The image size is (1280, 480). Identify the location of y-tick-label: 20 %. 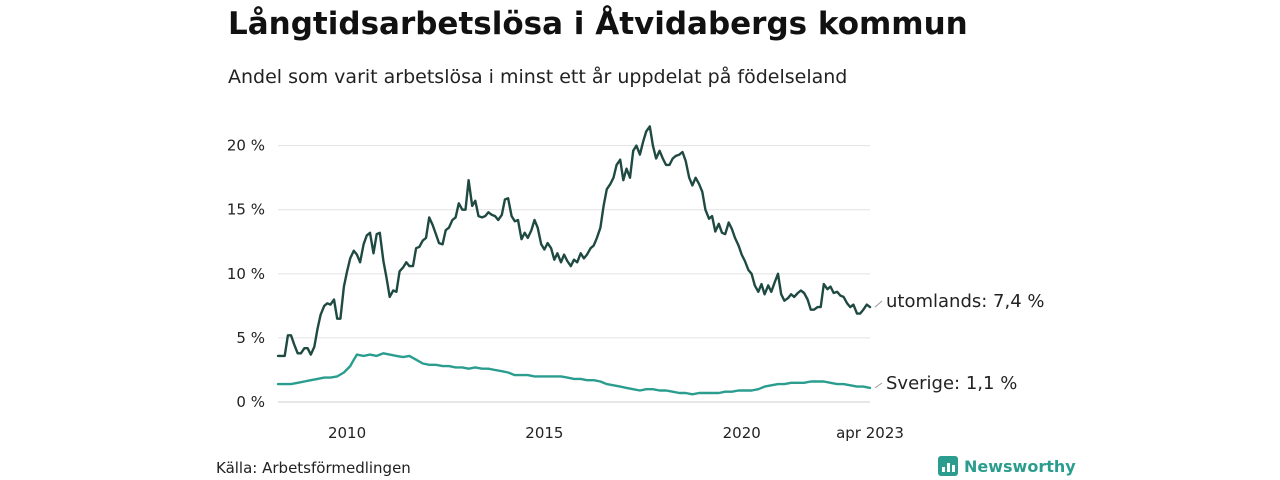
(246, 146).